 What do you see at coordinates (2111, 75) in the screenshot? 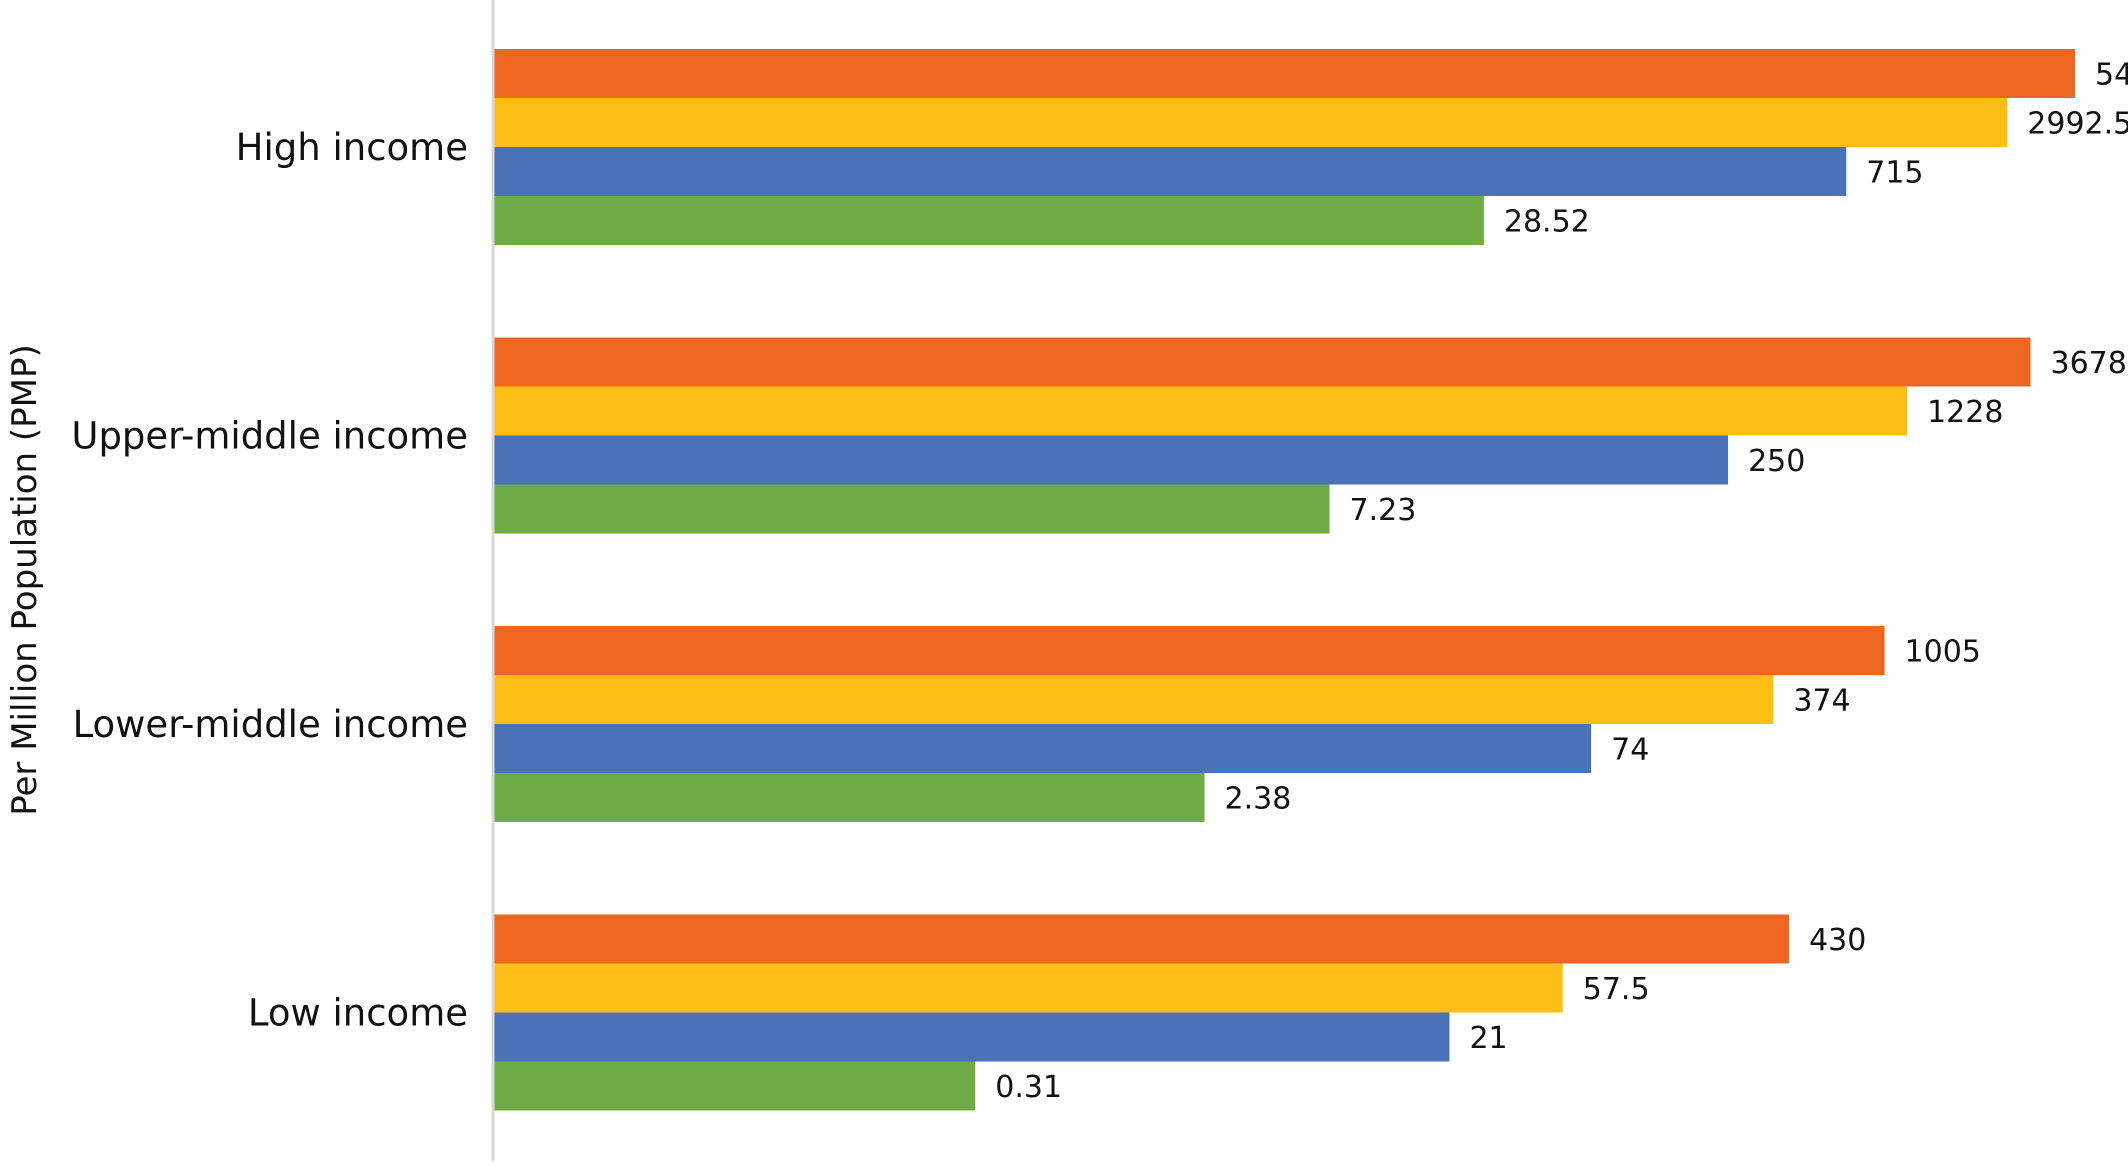
I see `data-label: 5464.5` at bounding box center [2111, 75].